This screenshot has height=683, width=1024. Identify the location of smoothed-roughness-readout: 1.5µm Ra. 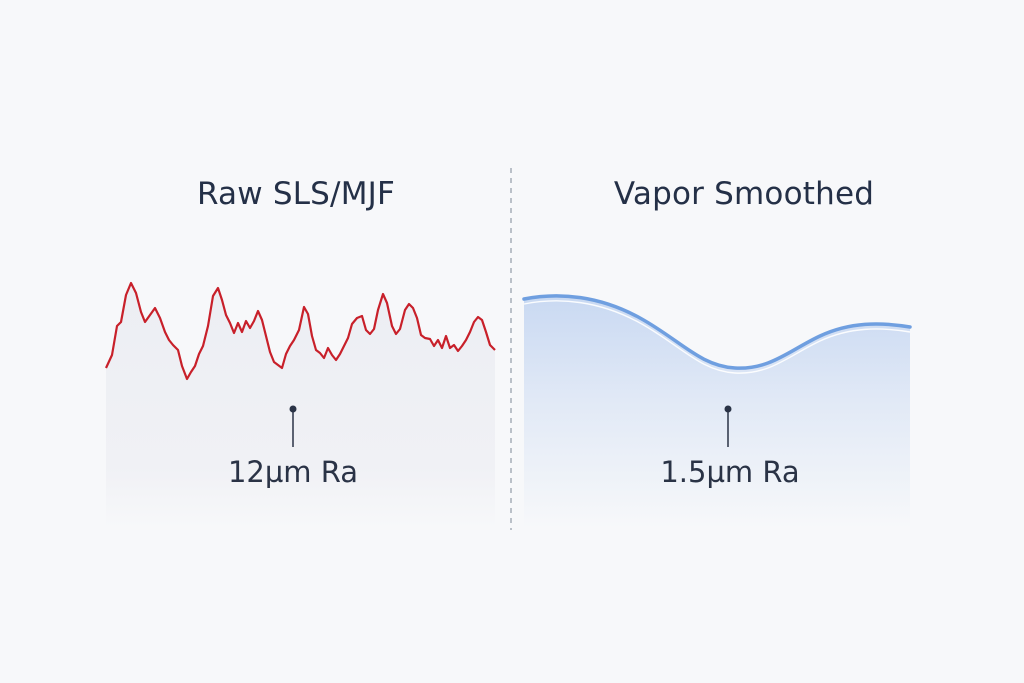
(730, 472).